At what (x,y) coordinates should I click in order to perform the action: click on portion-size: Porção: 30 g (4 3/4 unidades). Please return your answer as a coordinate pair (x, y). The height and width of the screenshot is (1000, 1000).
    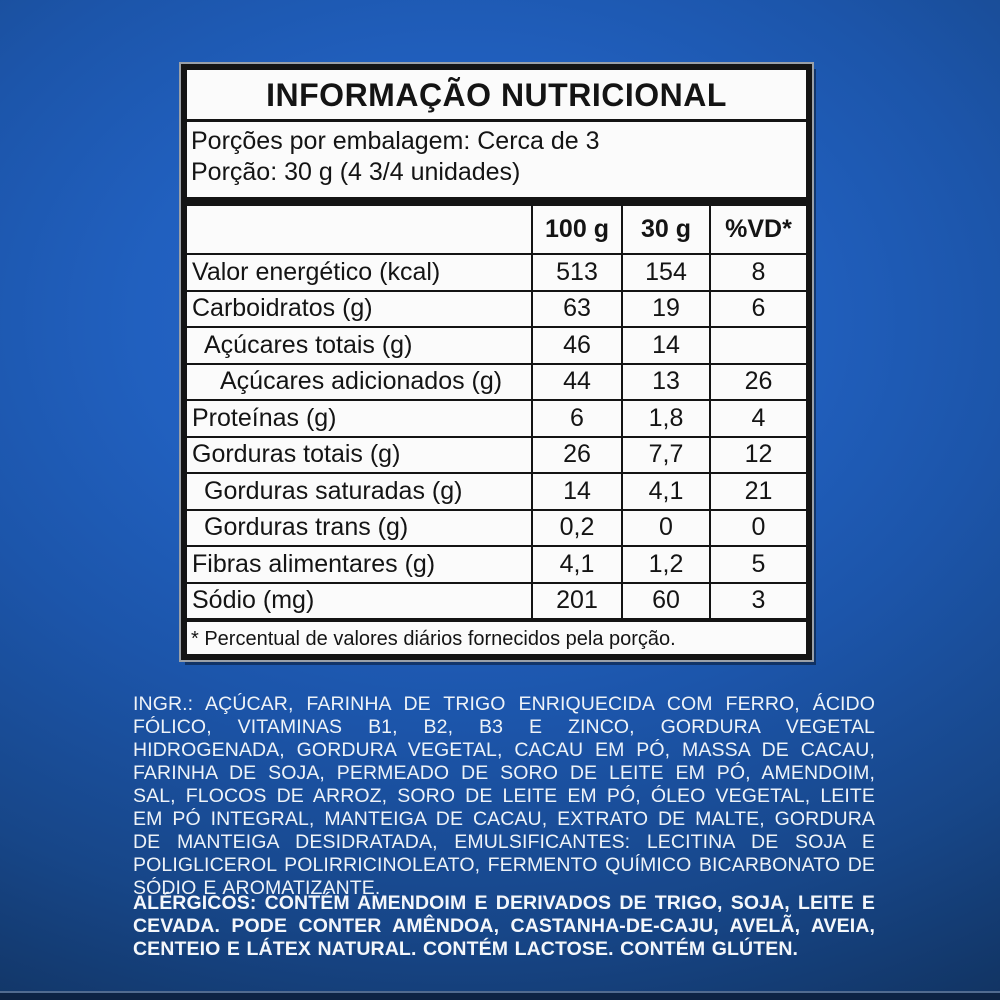
    Looking at the image, I should click on (356, 172).